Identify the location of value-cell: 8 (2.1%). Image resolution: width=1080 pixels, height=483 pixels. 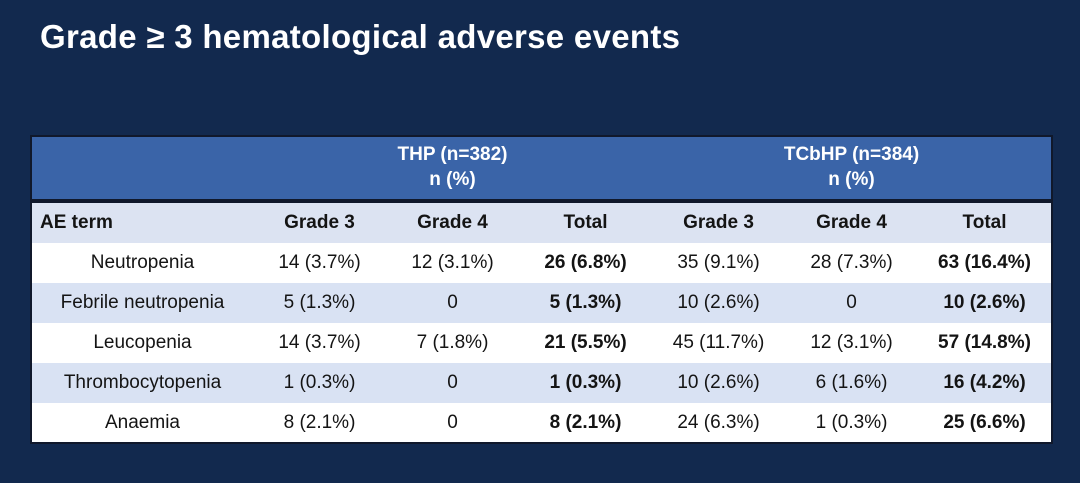
(319, 423).